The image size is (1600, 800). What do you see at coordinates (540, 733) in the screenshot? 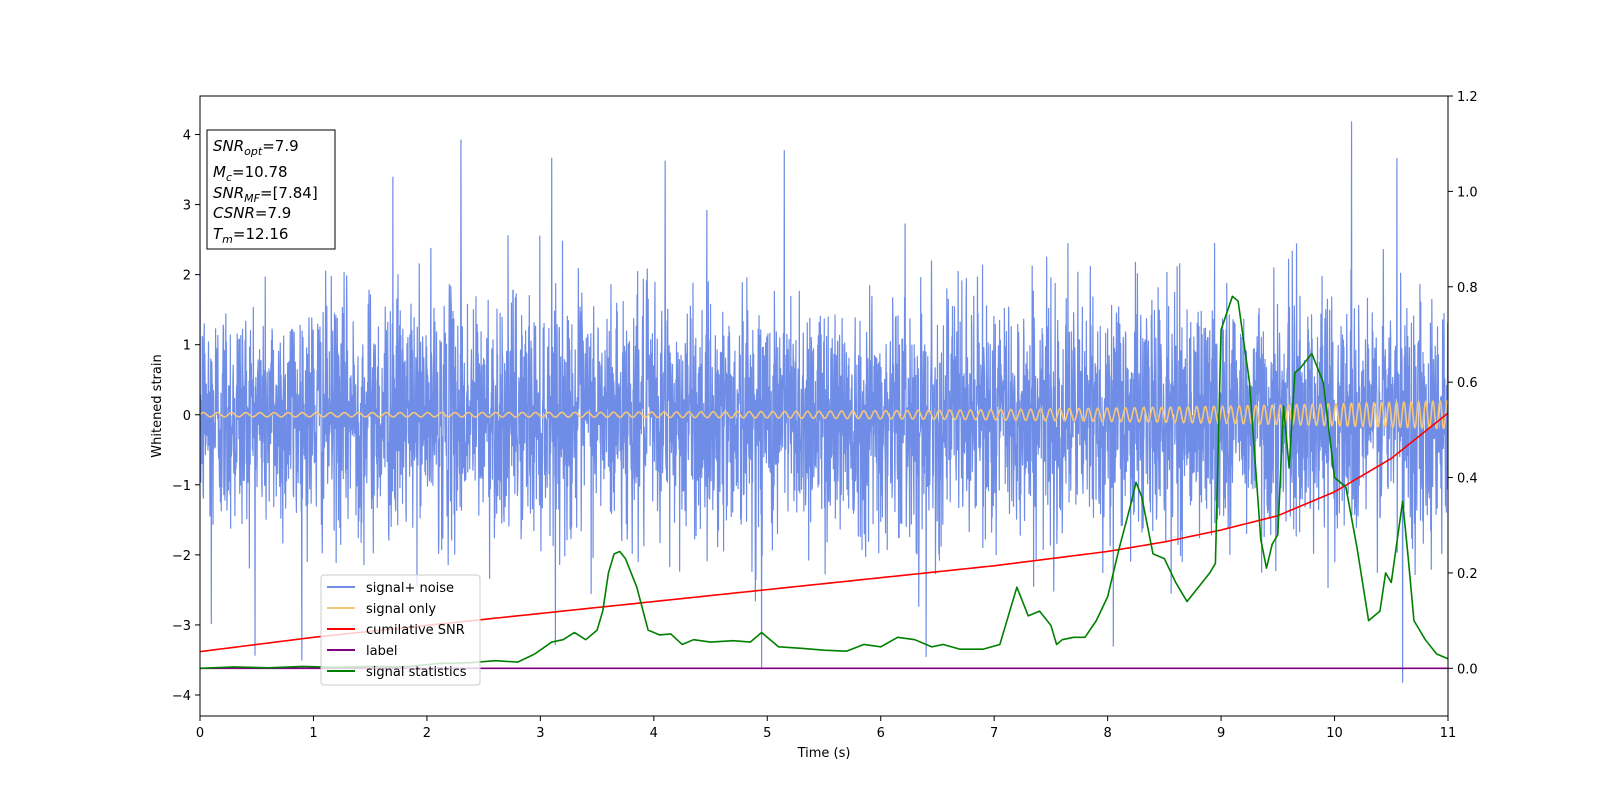
I see `x-tick-label: 3` at bounding box center [540, 733].